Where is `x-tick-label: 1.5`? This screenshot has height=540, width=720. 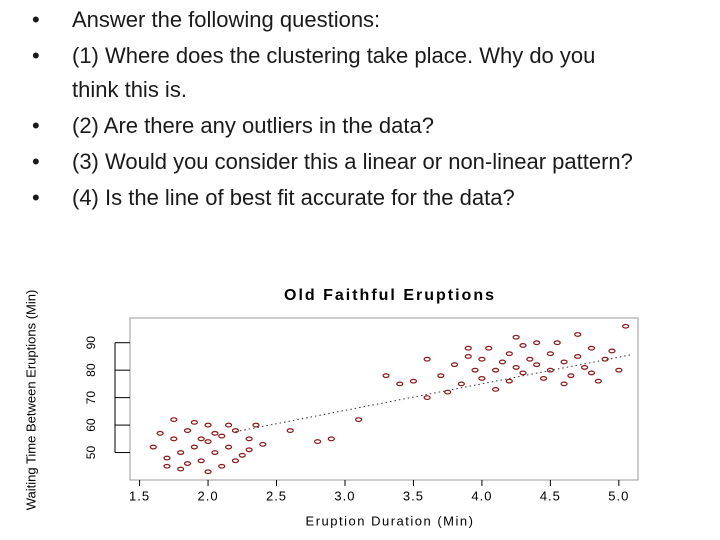 x-tick-label: 1.5 is located at coordinates (139, 495).